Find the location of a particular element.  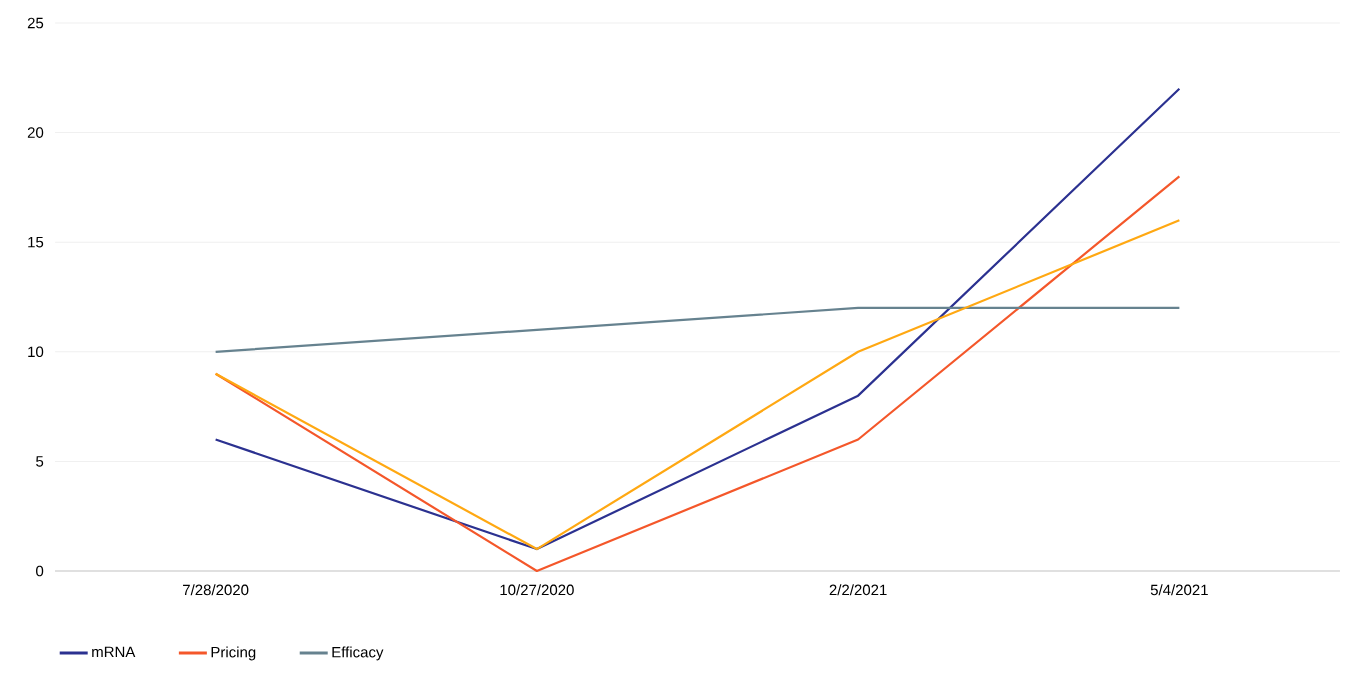

x-tick-label: 7/28/2020 is located at coordinates (216, 590).